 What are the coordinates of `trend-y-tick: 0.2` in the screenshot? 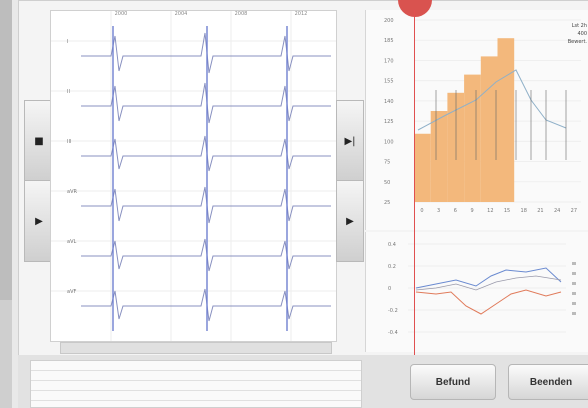 It's located at (392, 267).